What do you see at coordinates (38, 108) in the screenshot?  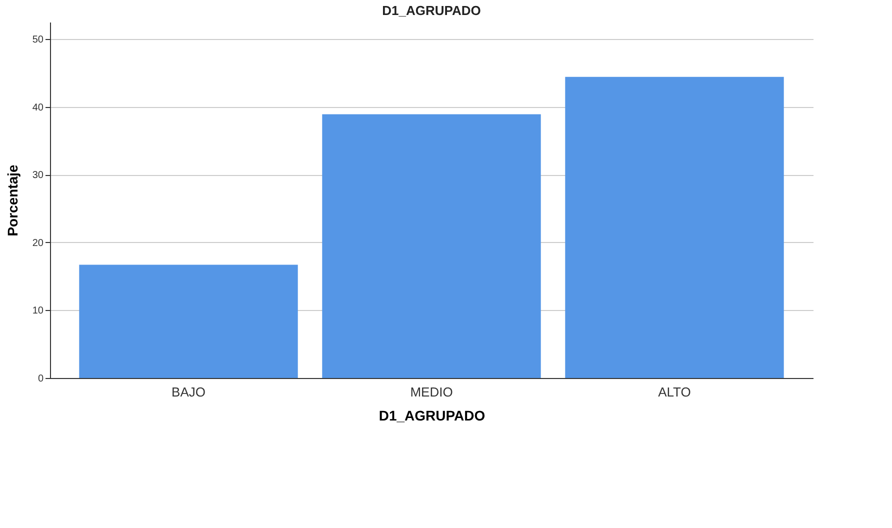 I see `y-tick-label: 40` at bounding box center [38, 108].